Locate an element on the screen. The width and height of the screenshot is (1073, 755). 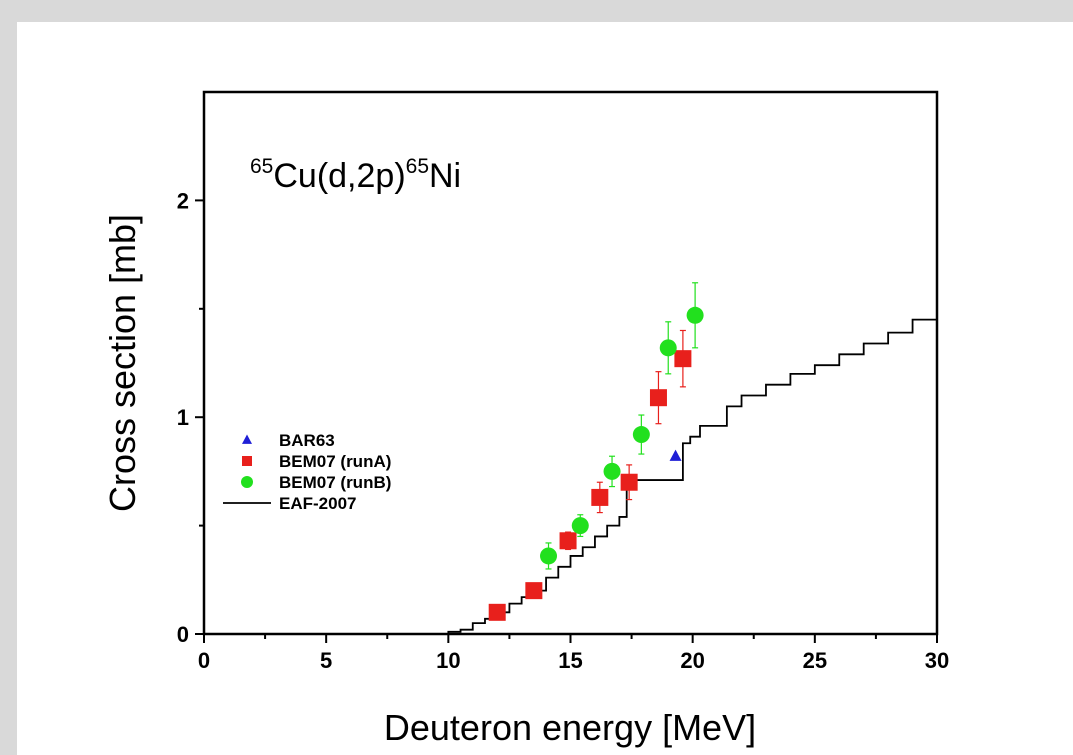
data-points is located at coordinates (596, 451).